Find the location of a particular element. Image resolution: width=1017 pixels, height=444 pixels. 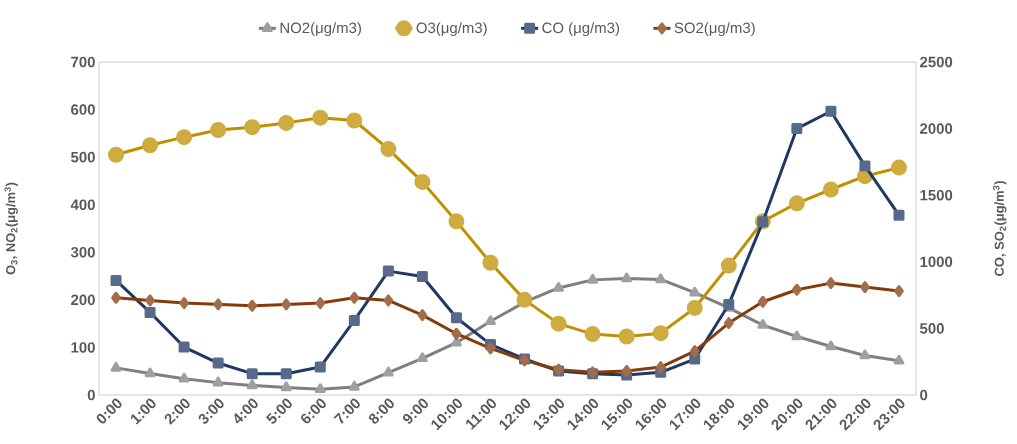

y2-tick-label: 2000 is located at coordinates (936, 128).